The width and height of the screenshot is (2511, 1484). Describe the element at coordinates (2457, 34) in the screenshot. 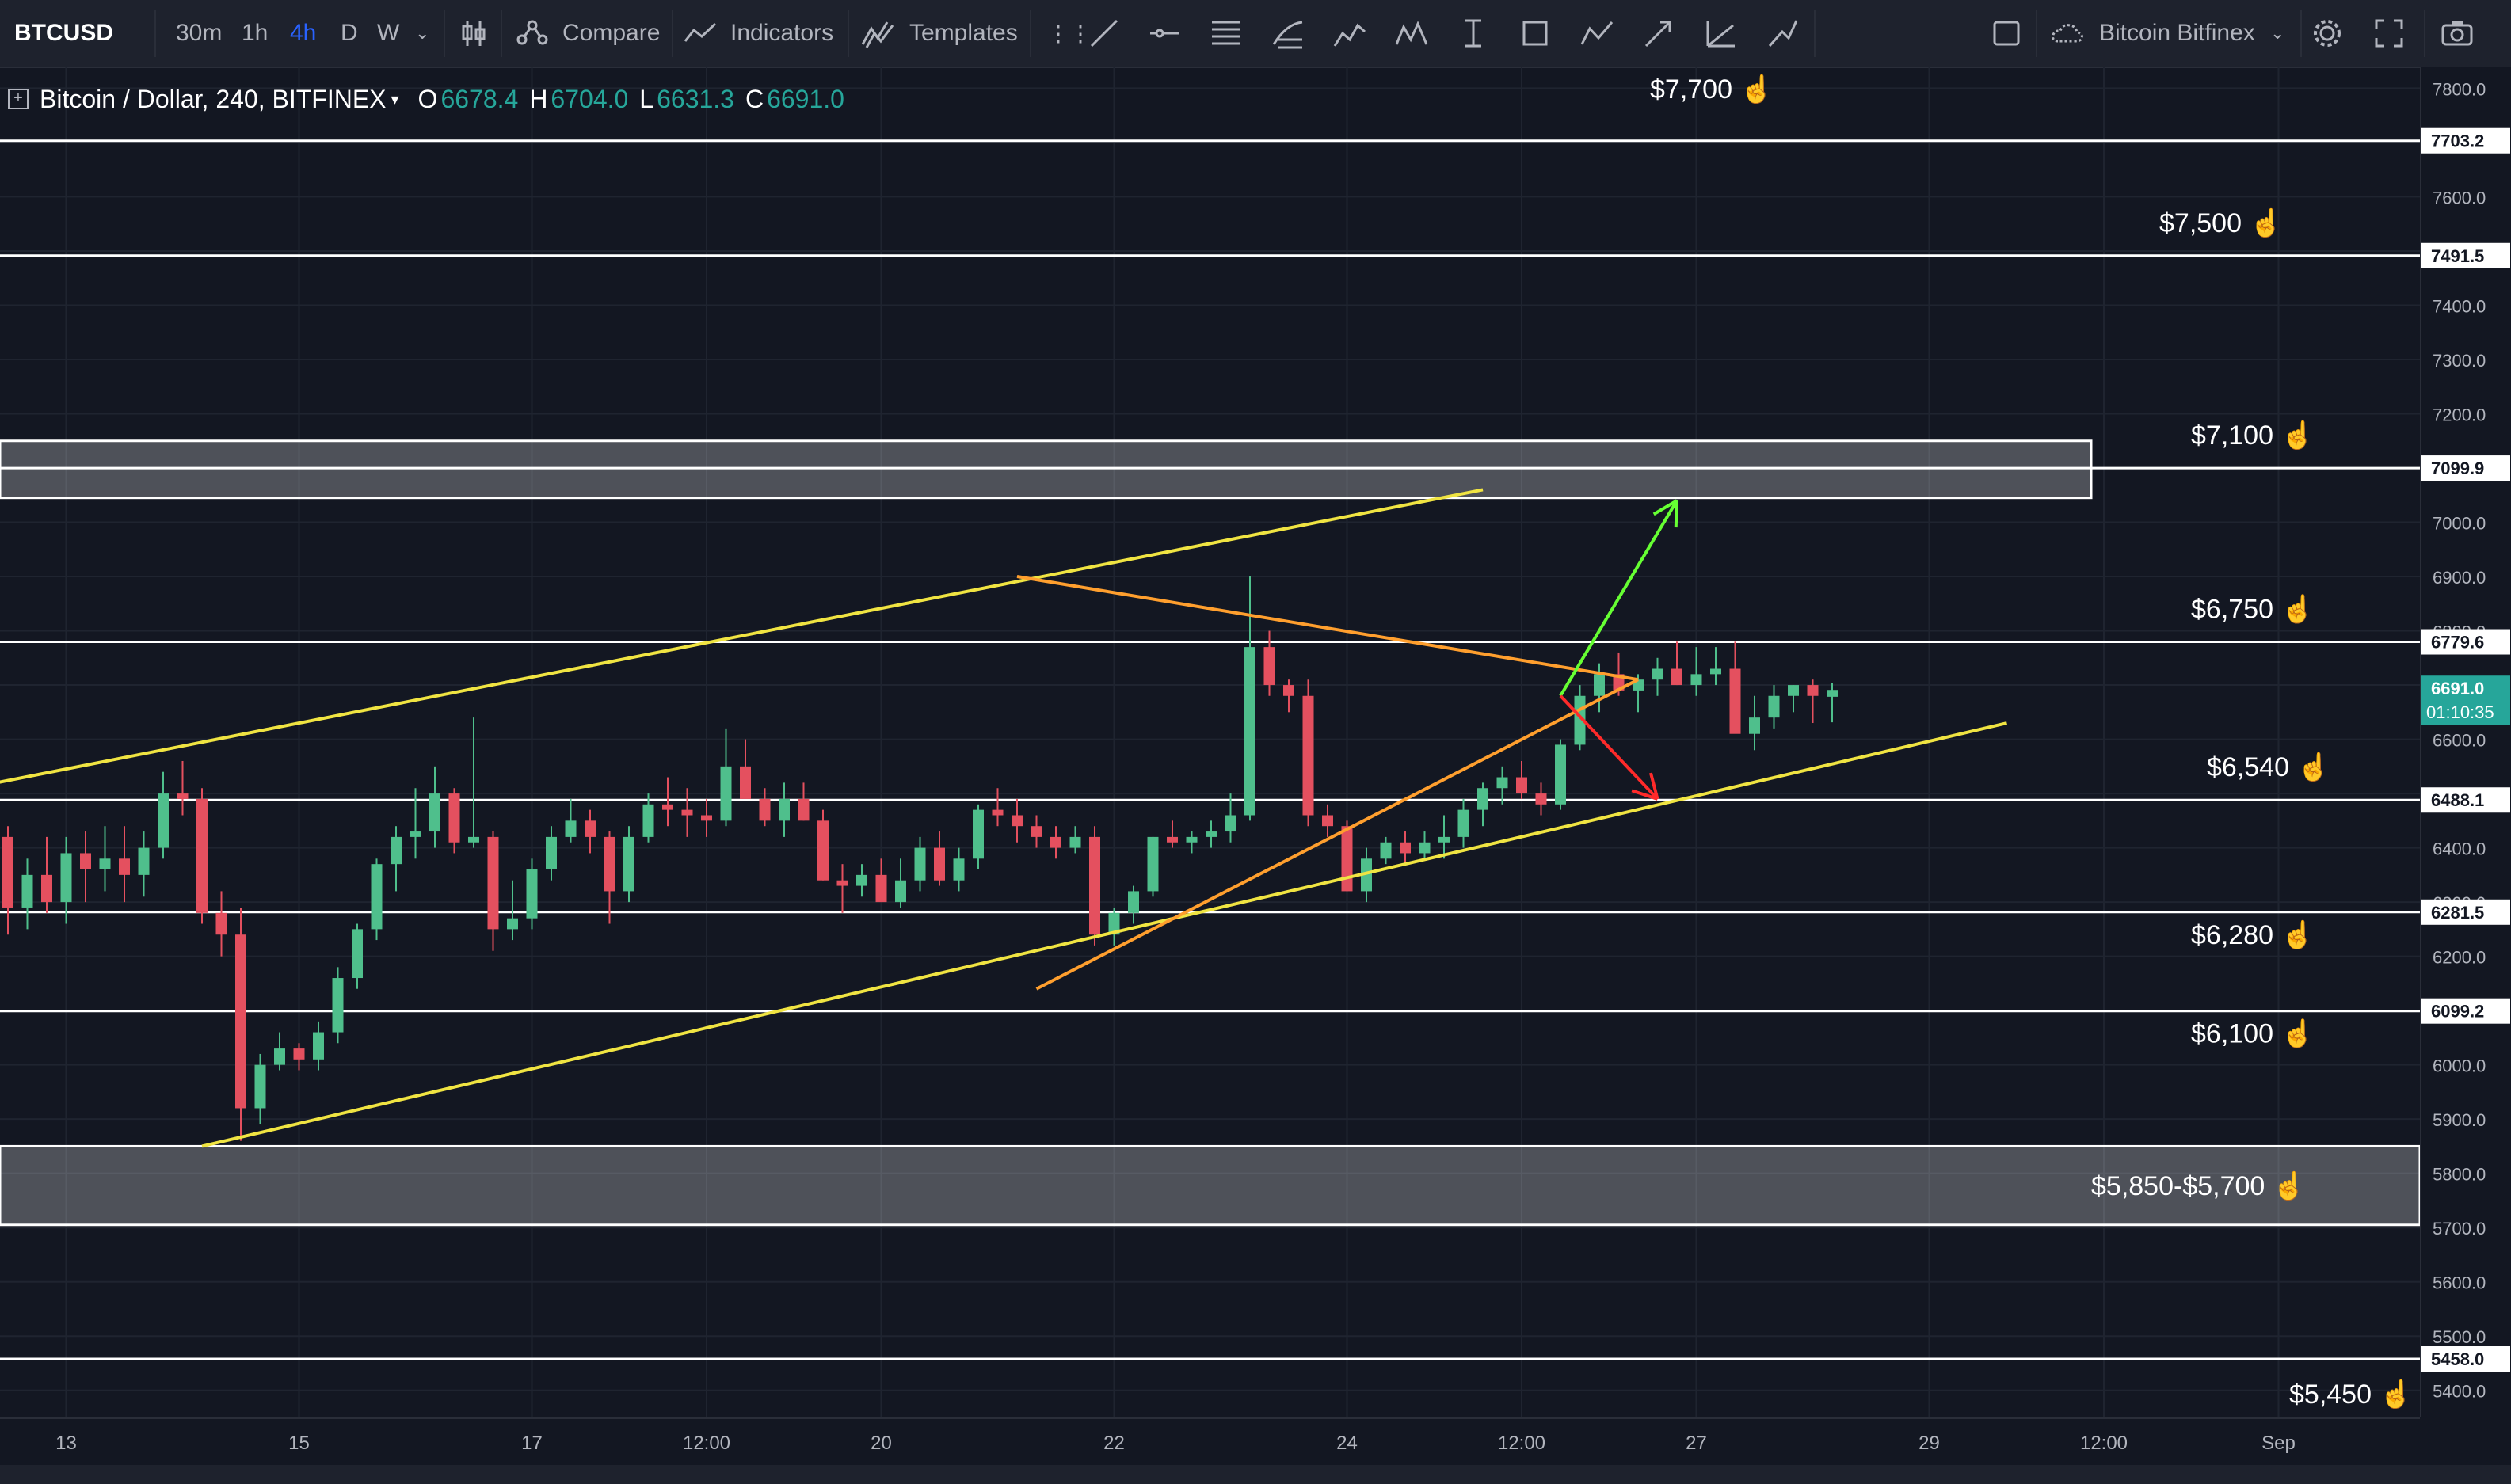

I see `camera-icon` at that location.